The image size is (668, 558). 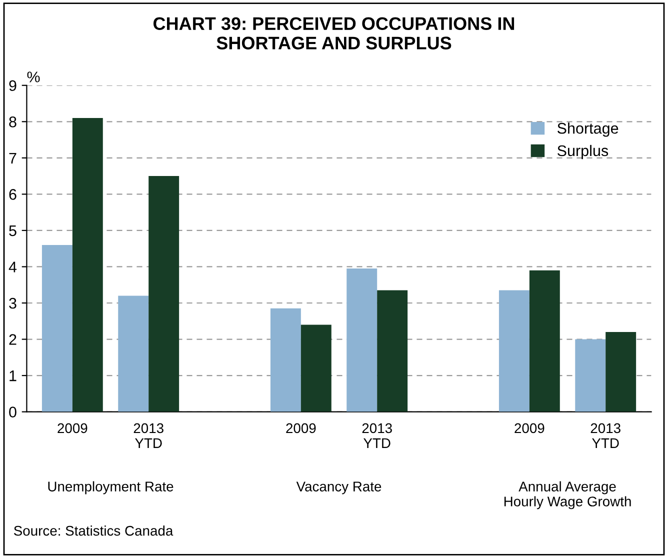 What do you see at coordinates (12, 122) in the screenshot?
I see `y-tick-label: 8` at bounding box center [12, 122].